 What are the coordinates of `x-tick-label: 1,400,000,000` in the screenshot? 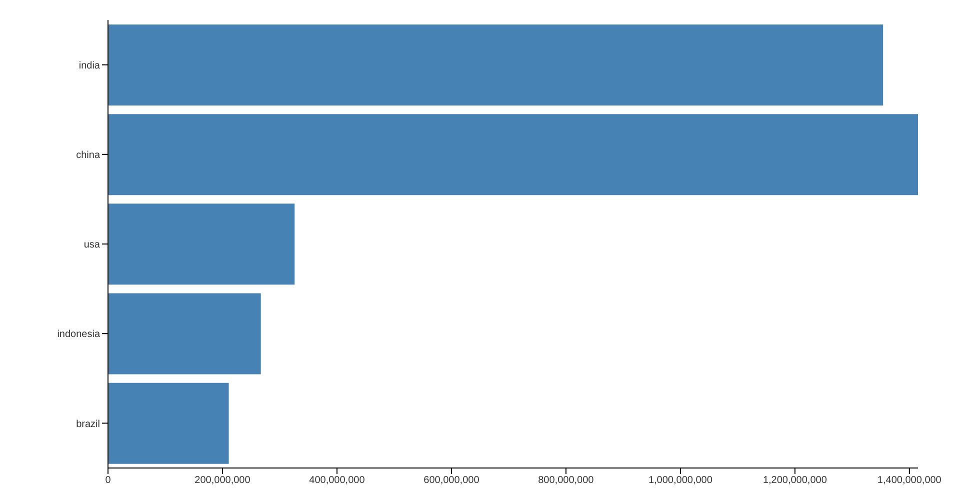 It's located at (909, 480).